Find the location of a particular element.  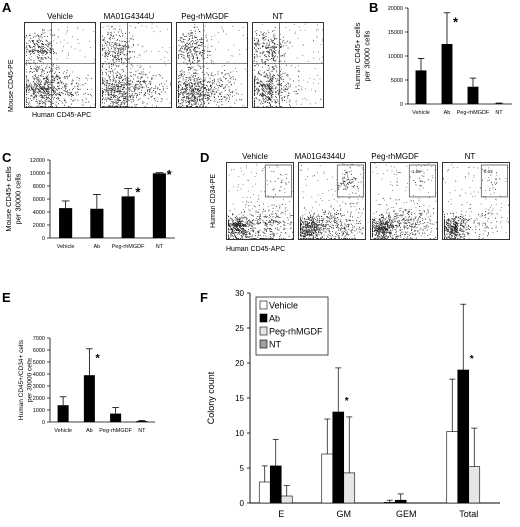

flow-title-a-3: Peg-rhMGDF is located at coordinates (205, 16).